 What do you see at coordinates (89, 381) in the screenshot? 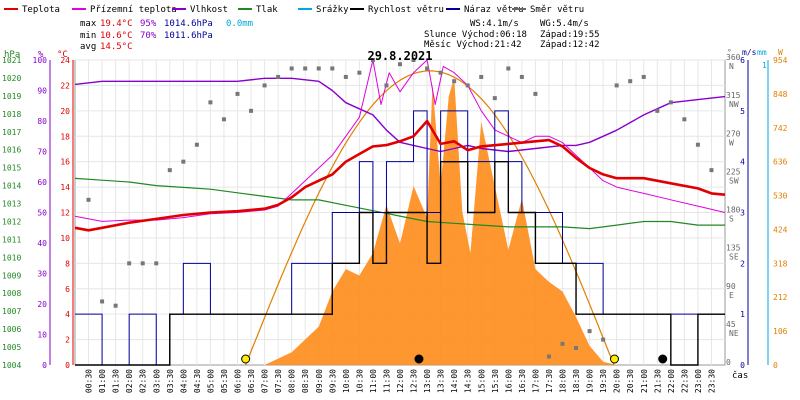
I see `x-tick-label: 00:30` at bounding box center [89, 381].